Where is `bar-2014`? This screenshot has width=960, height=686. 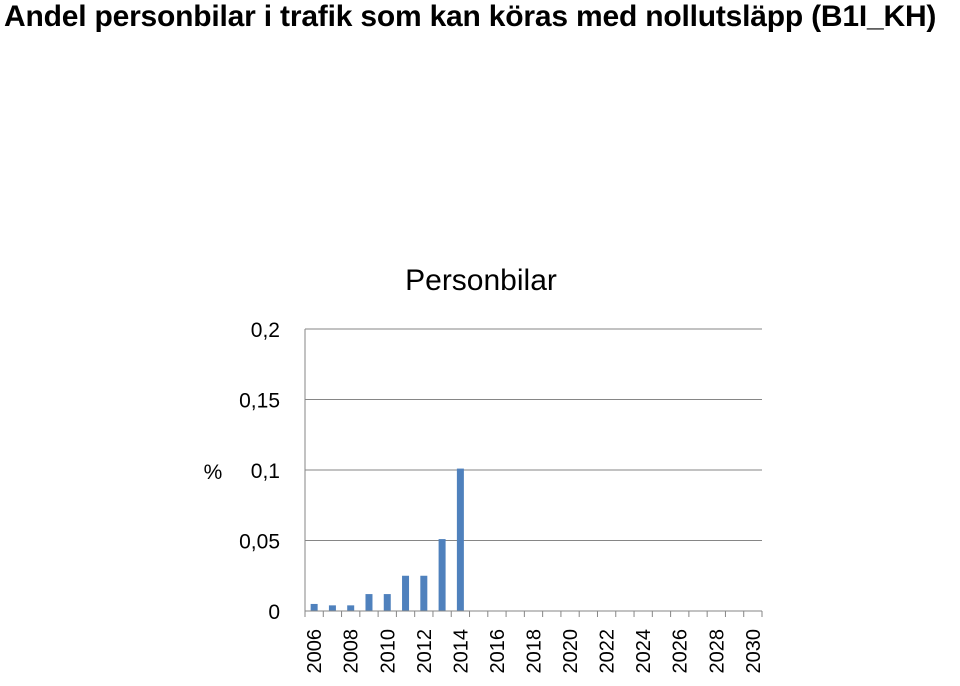
bar-2014 is located at coordinates (460, 539).